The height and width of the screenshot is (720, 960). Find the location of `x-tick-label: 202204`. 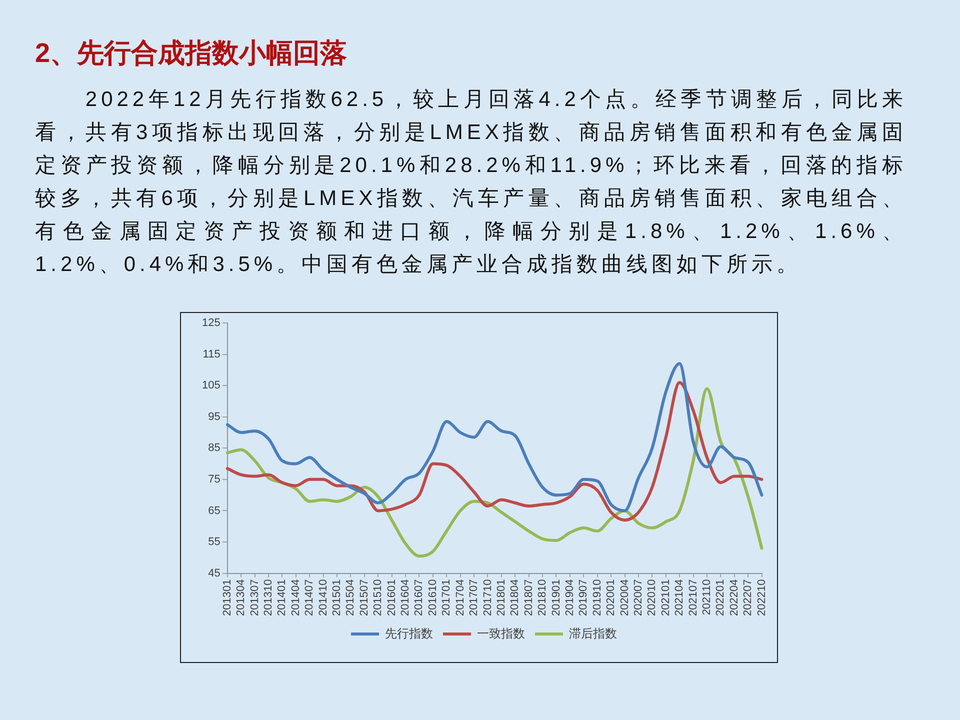

x-tick-label: 202204 is located at coordinates (734, 597).